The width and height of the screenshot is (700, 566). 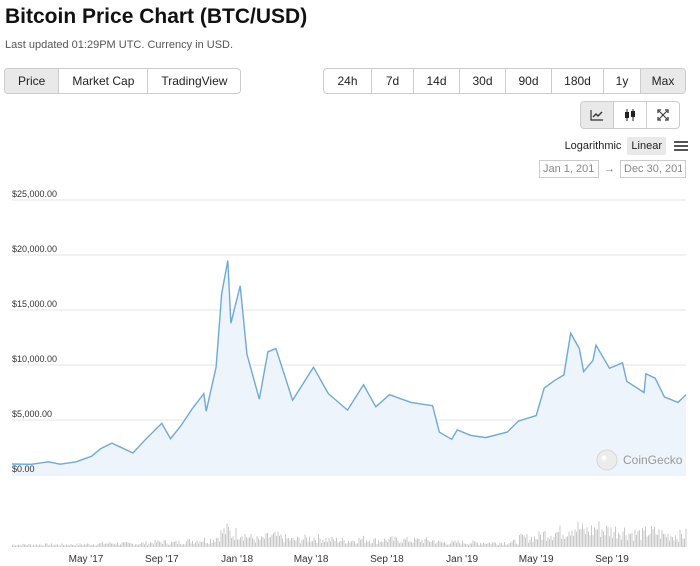 I want to click on hamburger-menu-icon, so click(x=681, y=146).